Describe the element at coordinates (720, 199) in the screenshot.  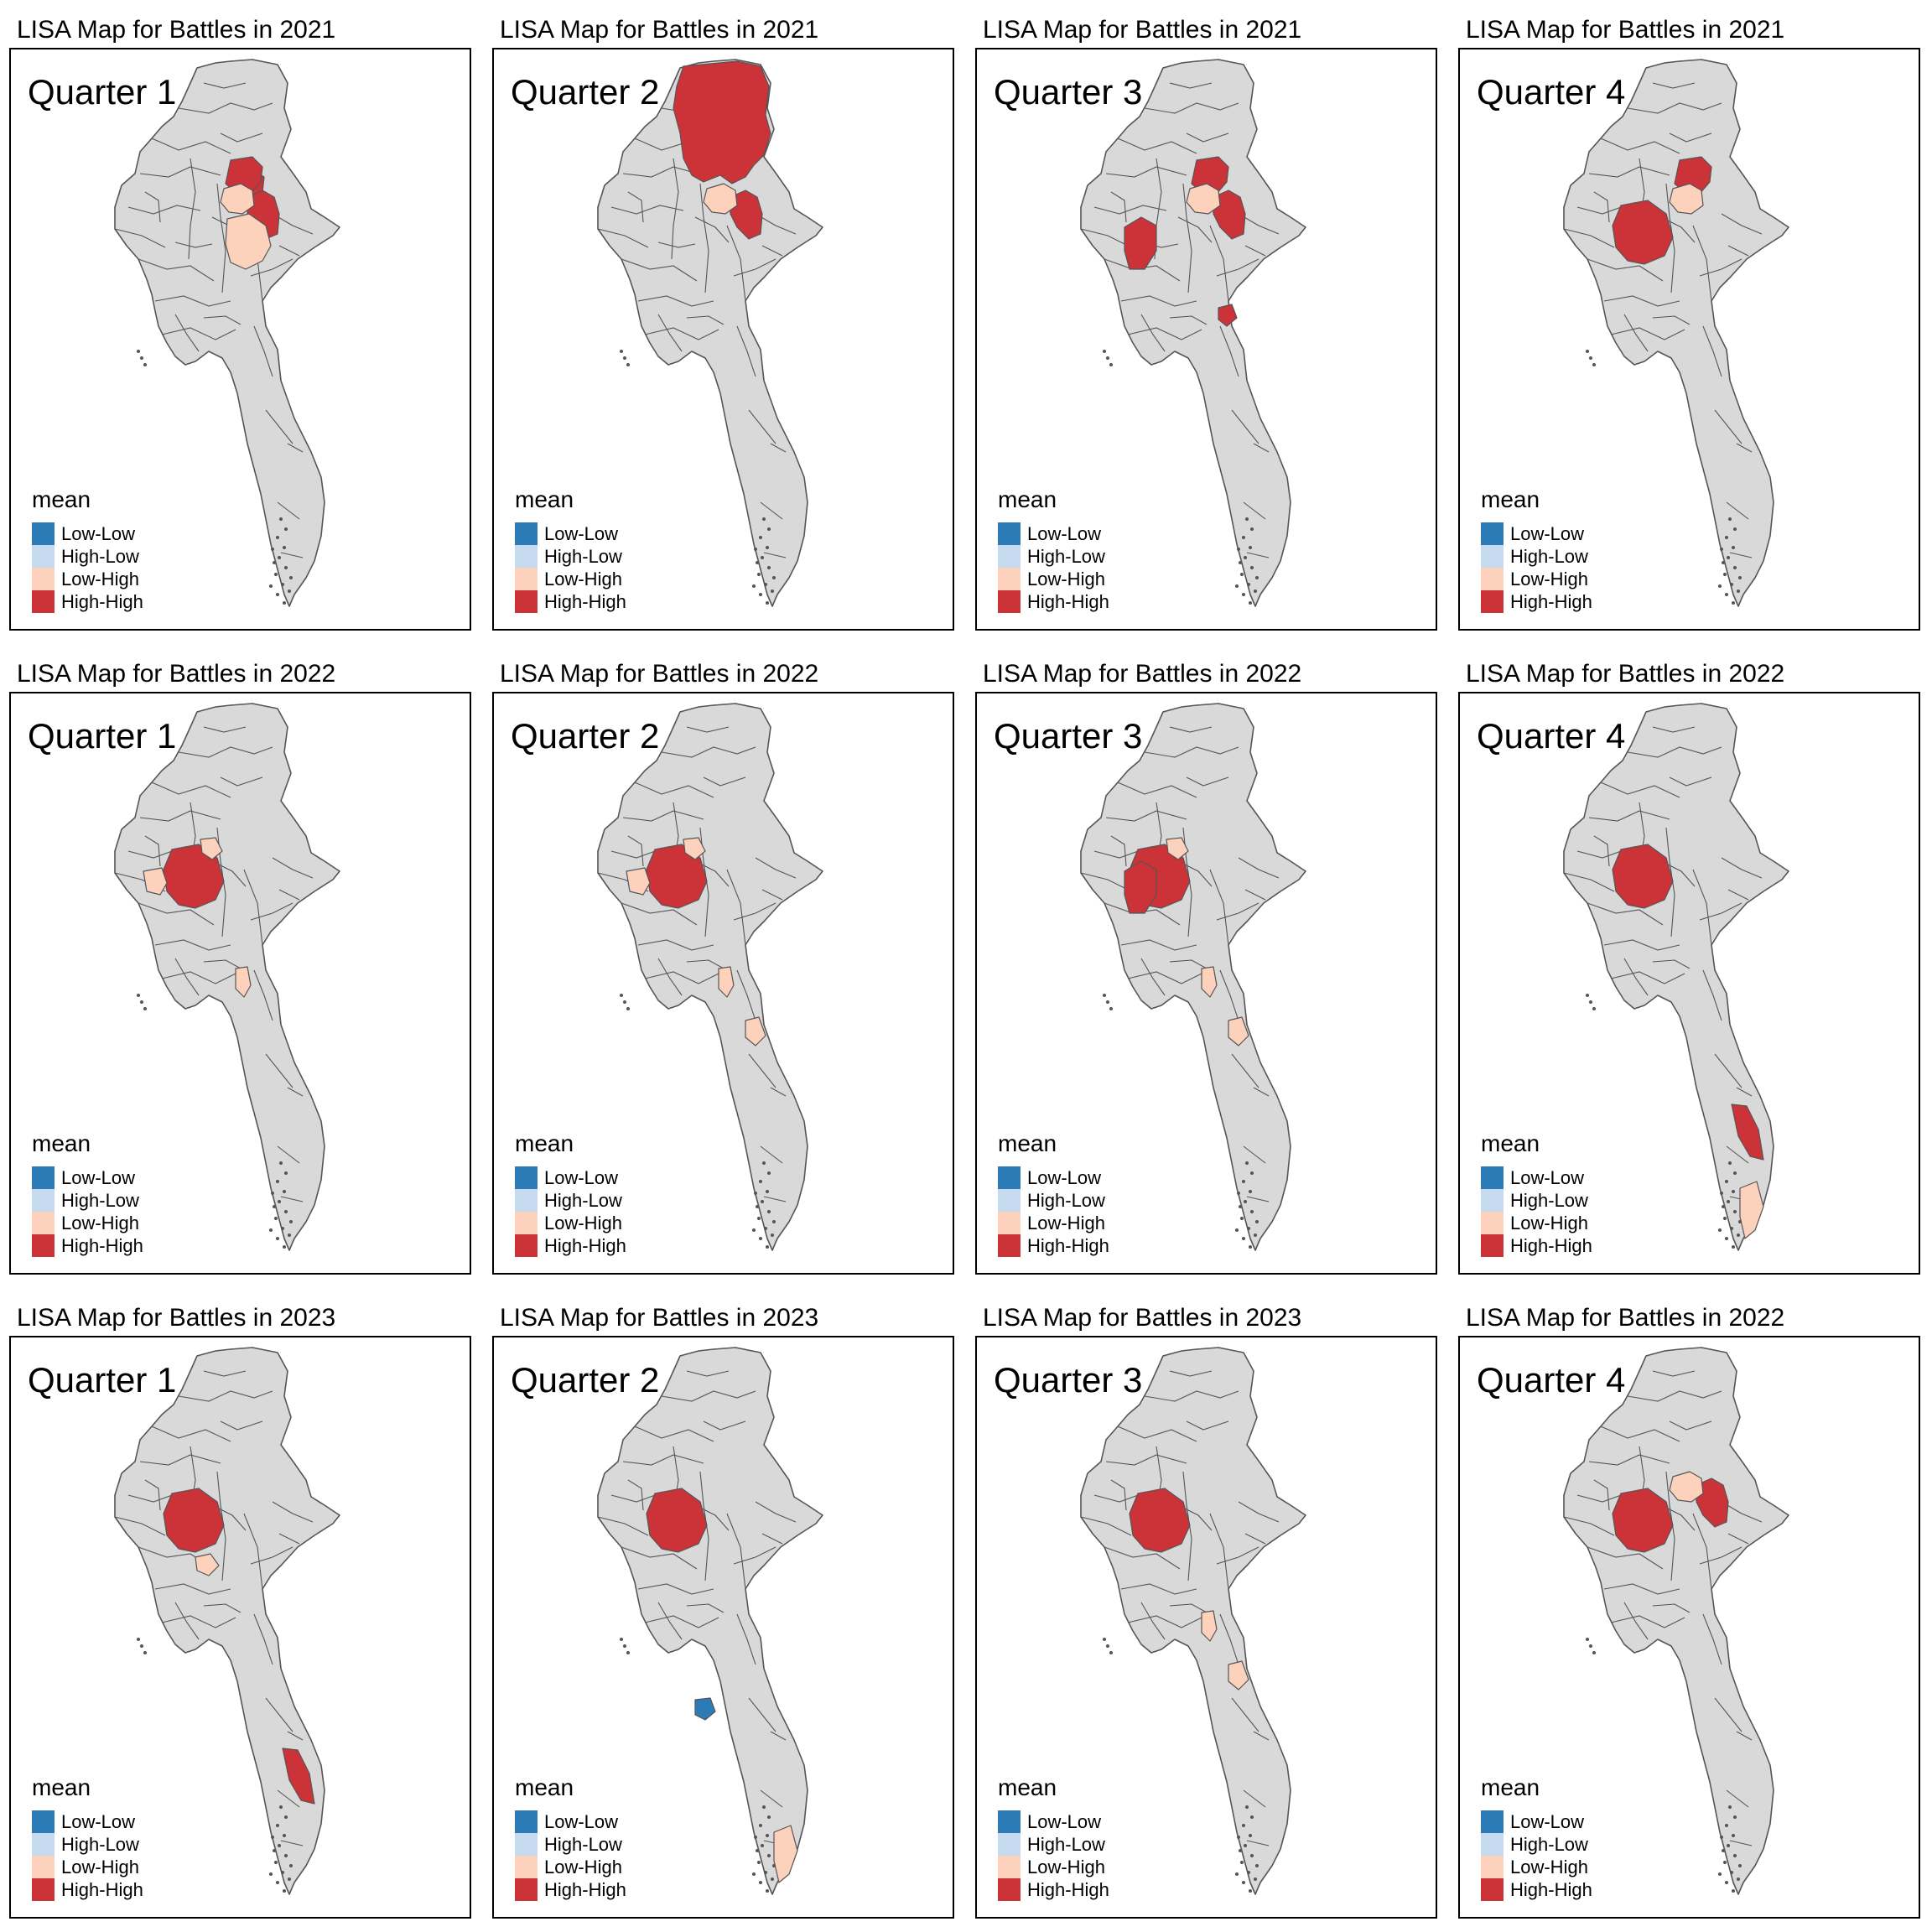
I see `region-mandalay-north` at that location.